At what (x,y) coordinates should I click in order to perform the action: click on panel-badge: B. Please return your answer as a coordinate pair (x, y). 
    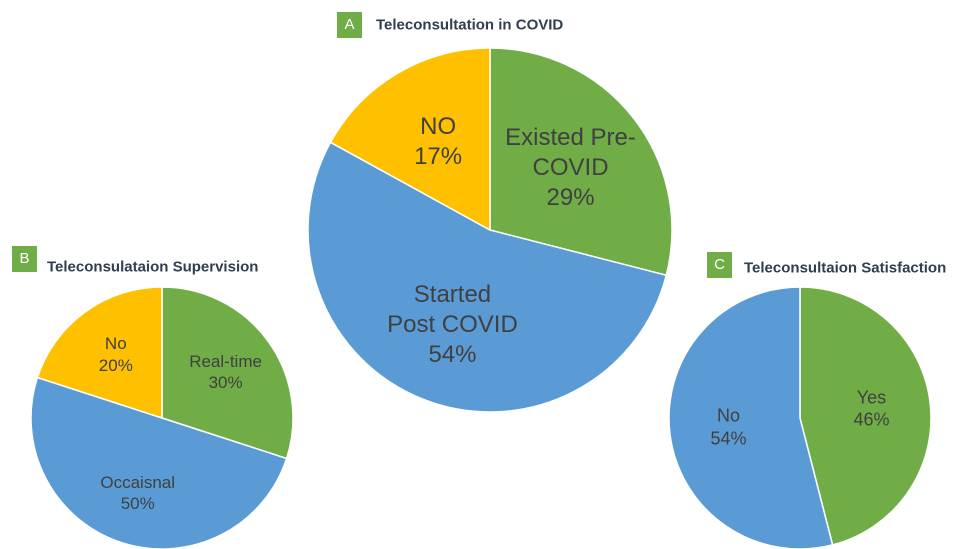
    Looking at the image, I should click on (24, 259).